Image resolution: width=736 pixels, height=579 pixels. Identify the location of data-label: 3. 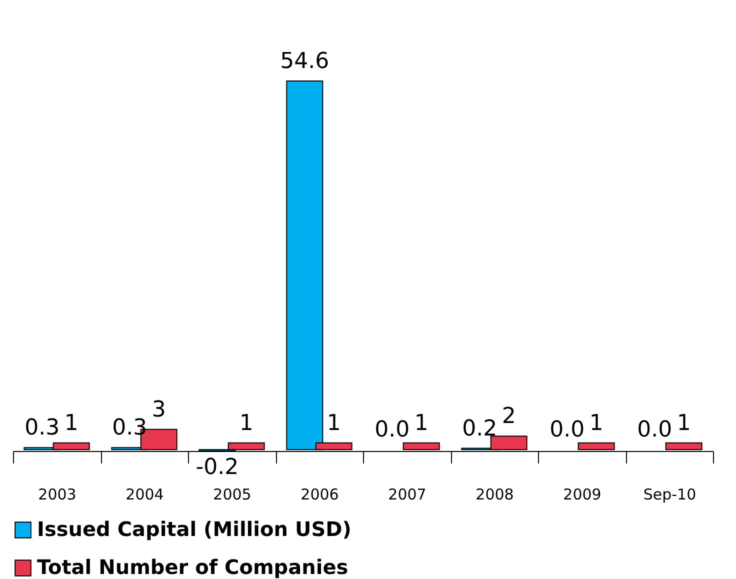
(159, 409).